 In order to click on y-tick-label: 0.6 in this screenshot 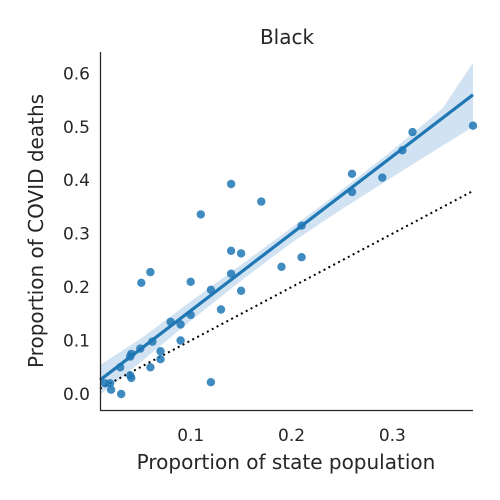, I will do `click(76, 74)`.